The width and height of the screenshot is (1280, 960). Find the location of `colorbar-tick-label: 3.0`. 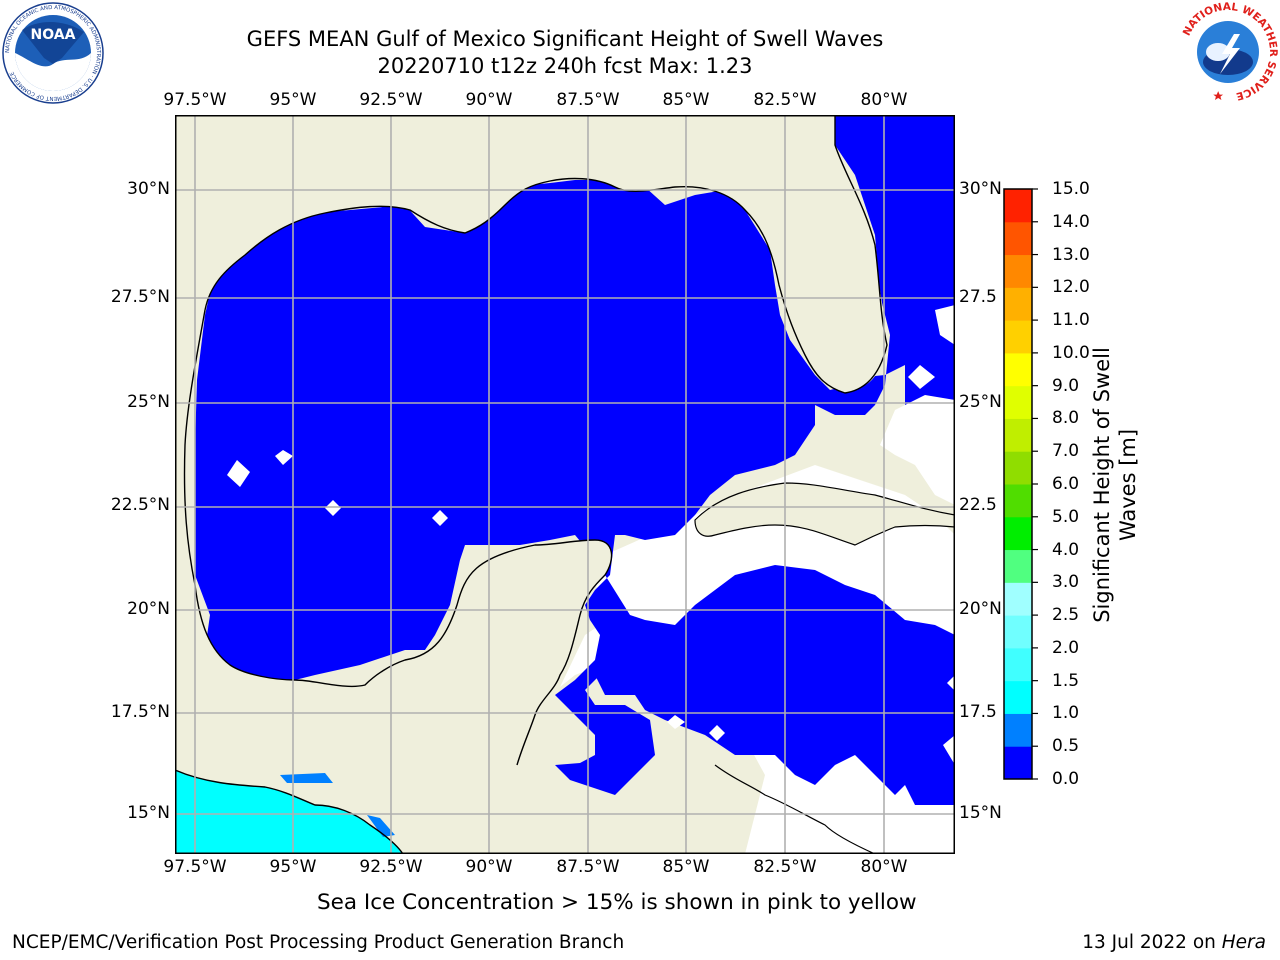

colorbar-tick-label: 3.0 is located at coordinates (1066, 582).